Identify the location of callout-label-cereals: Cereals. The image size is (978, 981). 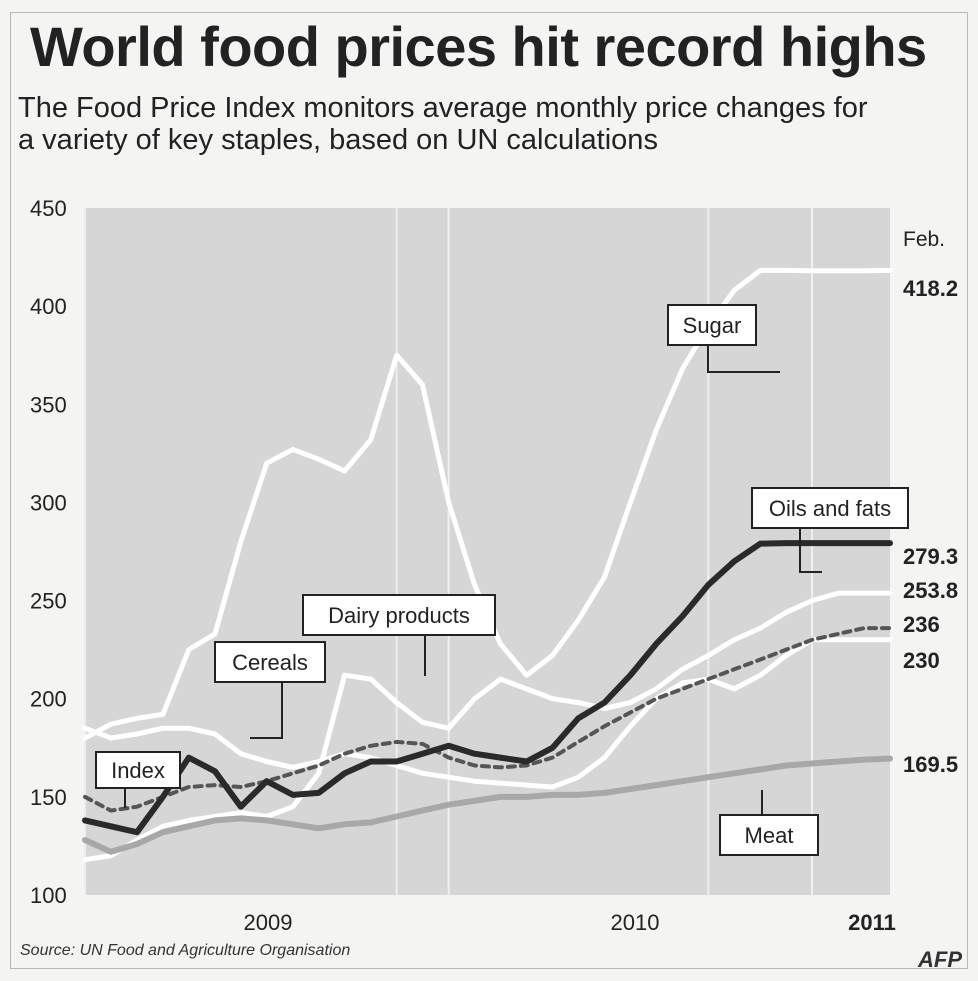
(270, 662).